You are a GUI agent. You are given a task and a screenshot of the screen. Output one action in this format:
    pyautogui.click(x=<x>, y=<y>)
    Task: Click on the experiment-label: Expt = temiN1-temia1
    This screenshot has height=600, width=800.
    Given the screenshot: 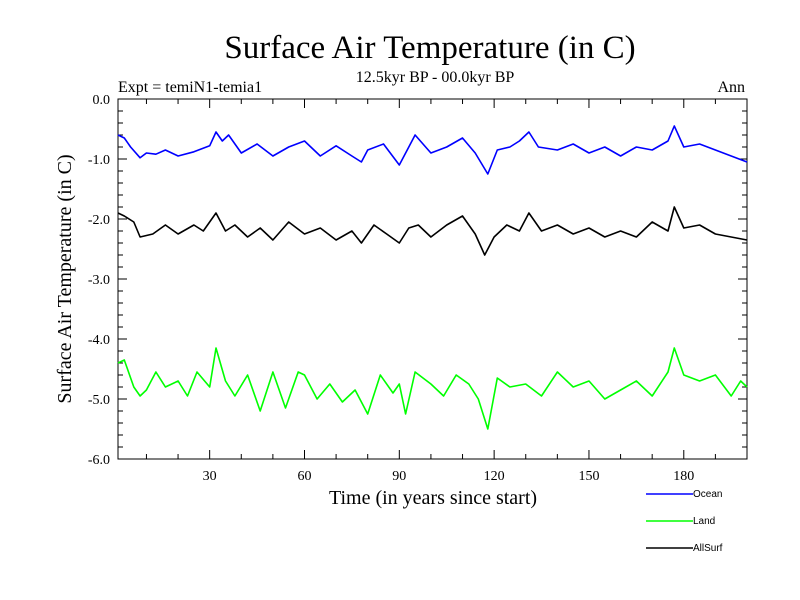 What is the action you would take?
    pyautogui.click(x=190, y=87)
    